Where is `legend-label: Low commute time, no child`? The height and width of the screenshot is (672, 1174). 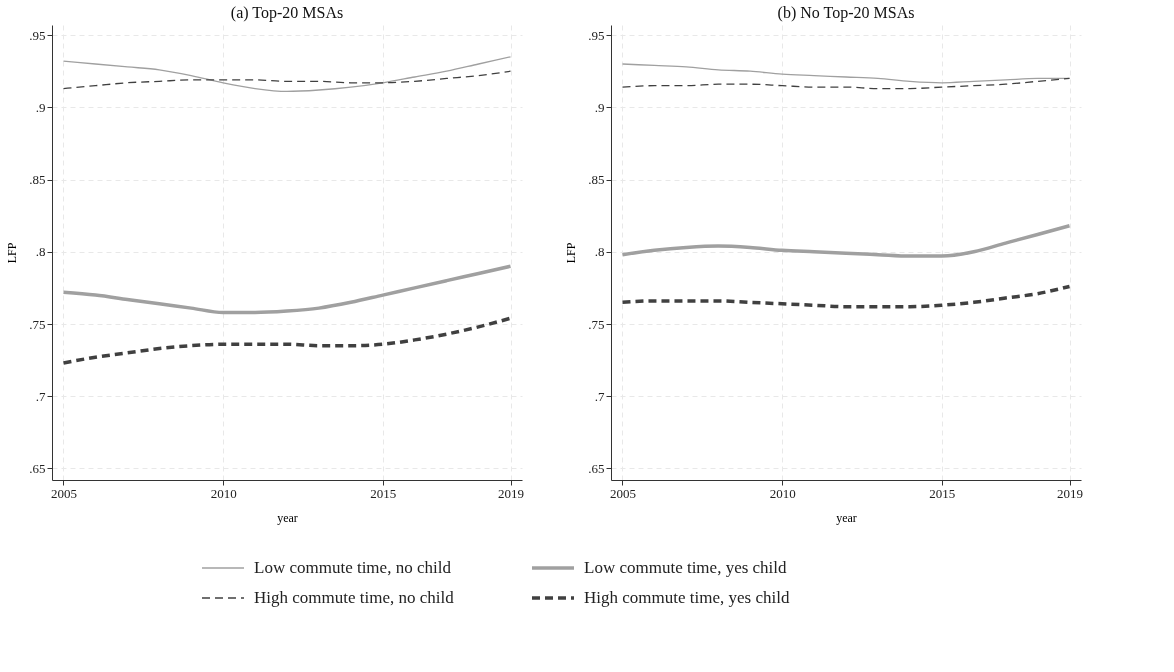 legend-label: Low commute time, no child is located at coordinates (353, 567).